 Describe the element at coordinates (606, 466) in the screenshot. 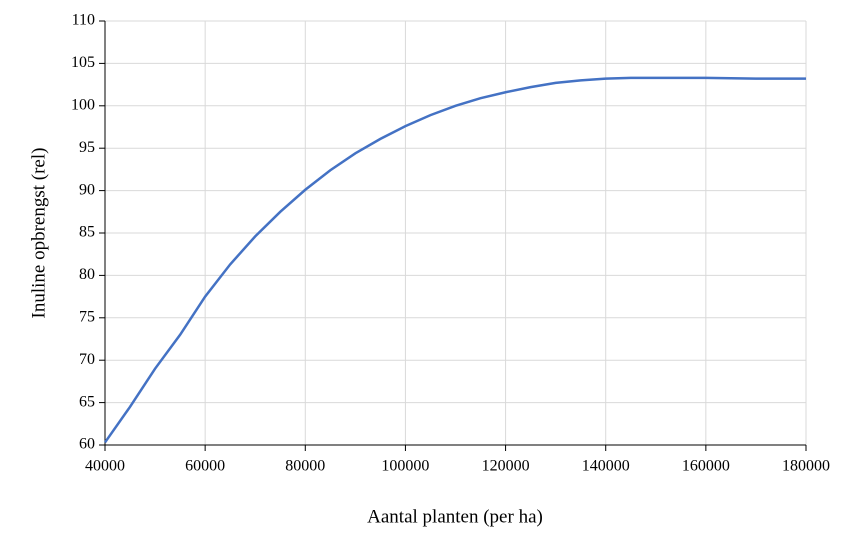

I see `x-tick-label: 140000` at that location.